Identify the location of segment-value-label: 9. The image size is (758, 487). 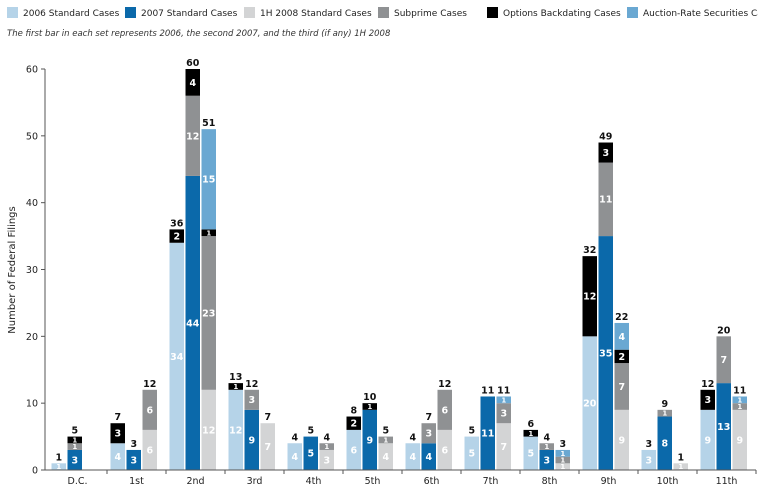
(621, 440).